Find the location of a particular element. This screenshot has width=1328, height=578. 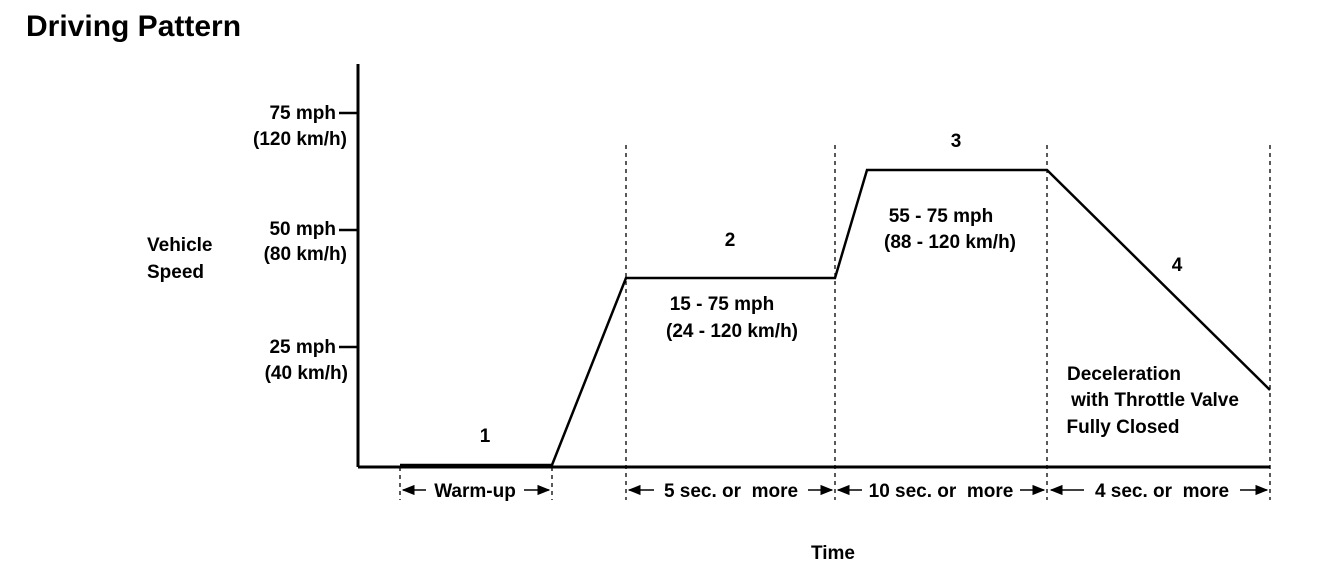

phase-4-note-line2: with Throttle Valve is located at coordinates (1154, 400).